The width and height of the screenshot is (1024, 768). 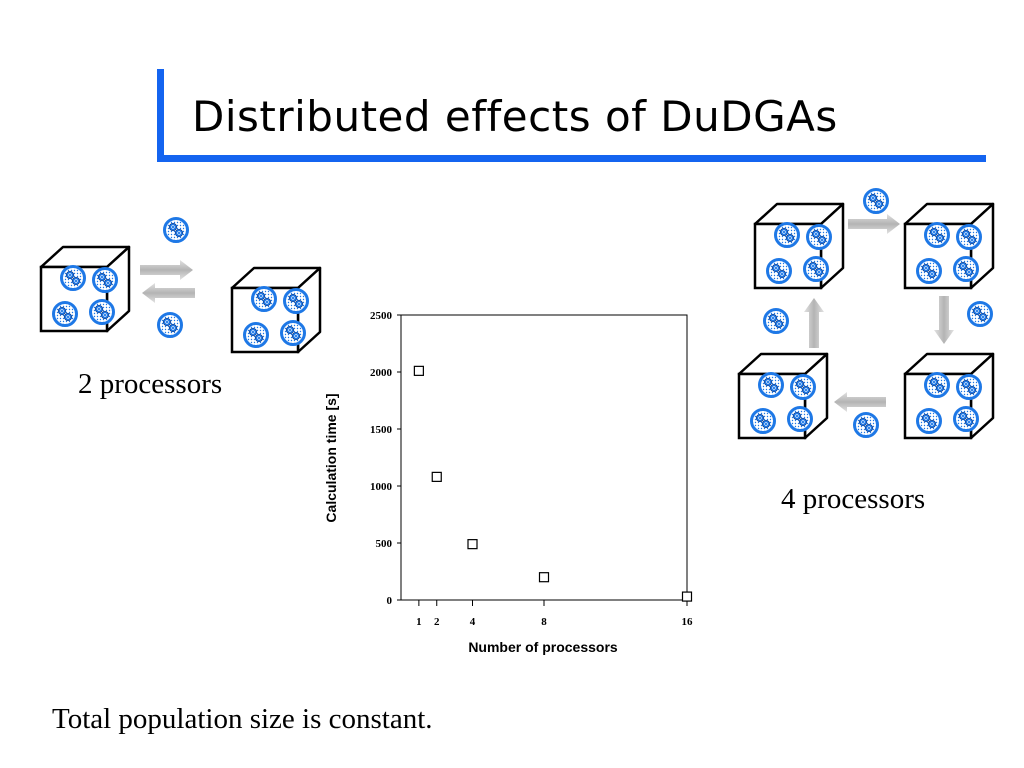 What do you see at coordinates (571, 158) in the screenshot?
I see `title-accent-horizontal` at bounding box center [571, 158].